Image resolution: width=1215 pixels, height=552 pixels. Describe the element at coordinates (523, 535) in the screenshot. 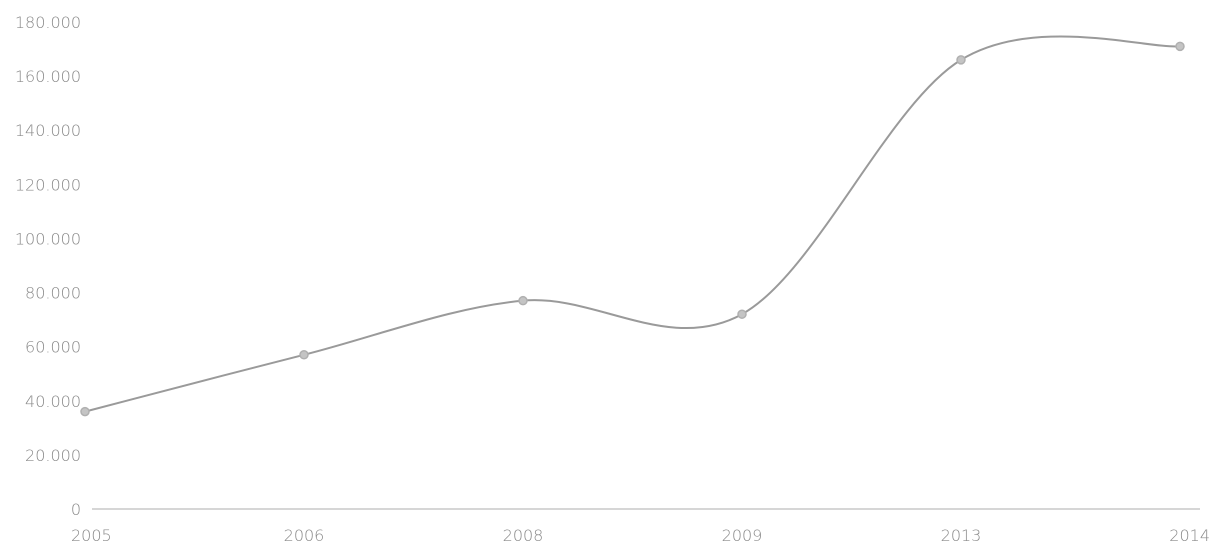

I see `x-tick-label: 2008` at that location.